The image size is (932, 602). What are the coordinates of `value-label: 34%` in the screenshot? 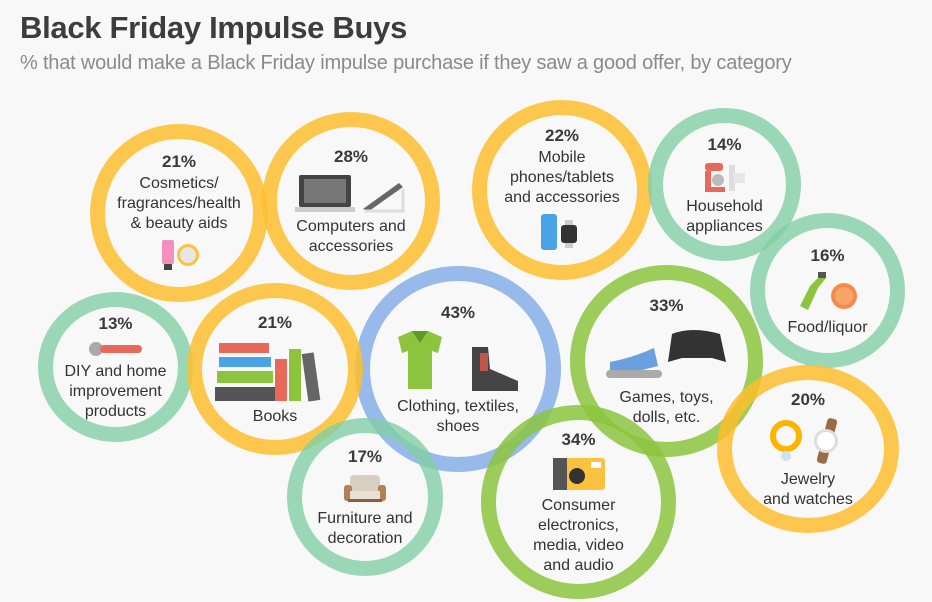 It's located at (578, 439).